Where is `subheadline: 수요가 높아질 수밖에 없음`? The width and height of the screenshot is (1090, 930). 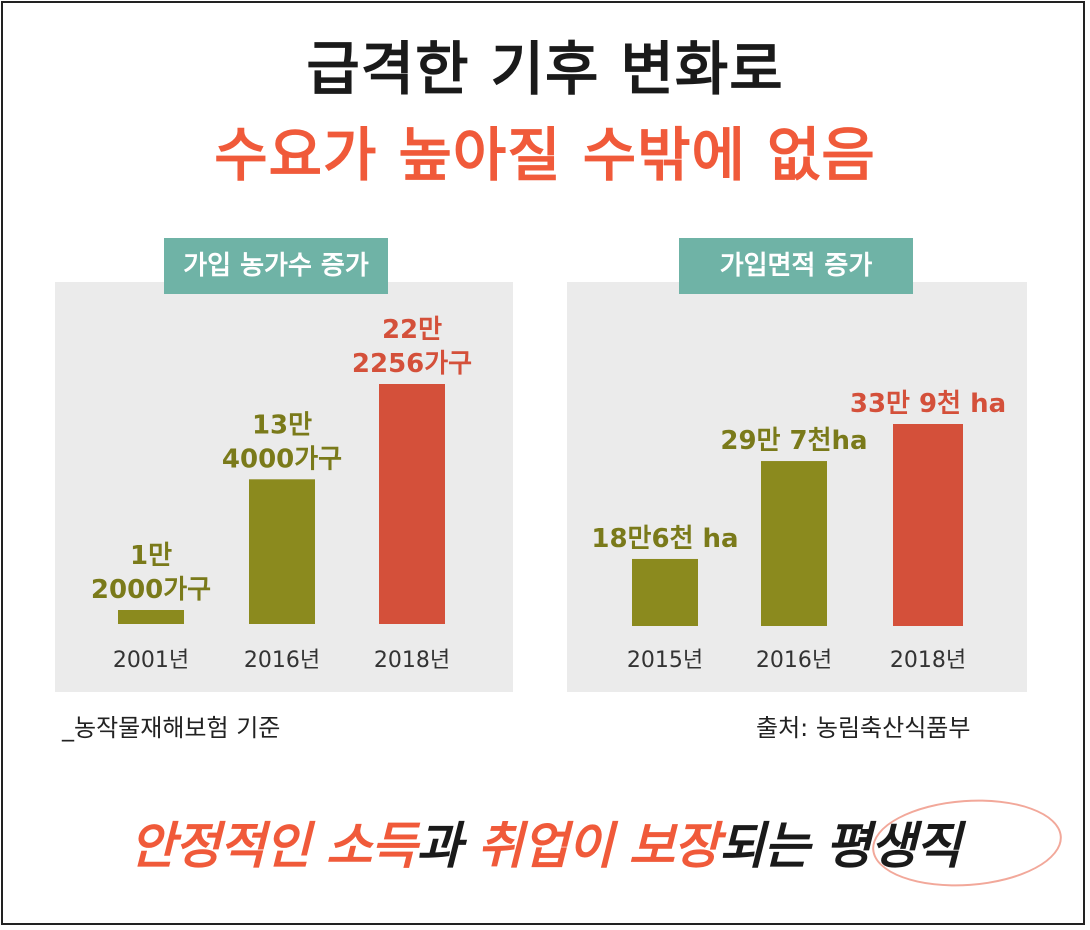 subheadline: 수요가 높아질 수밖에 없음 is located at coordinates (545, 155).